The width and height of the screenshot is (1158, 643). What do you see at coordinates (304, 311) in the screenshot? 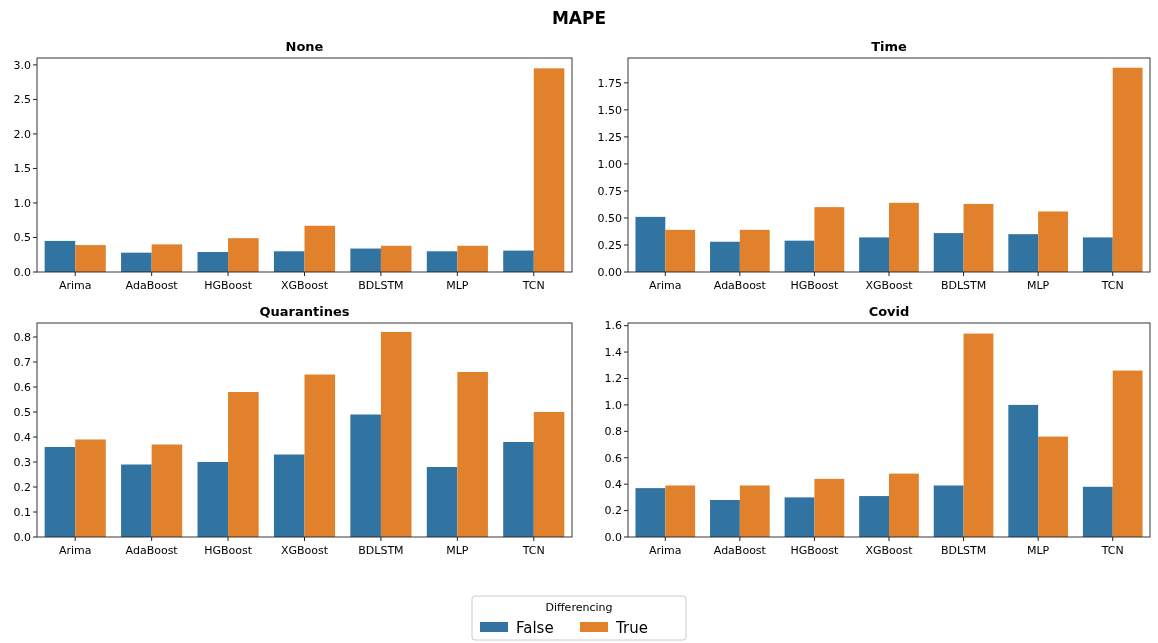
I see `chart-title: Quarantines` at bounding box center [304, 311].